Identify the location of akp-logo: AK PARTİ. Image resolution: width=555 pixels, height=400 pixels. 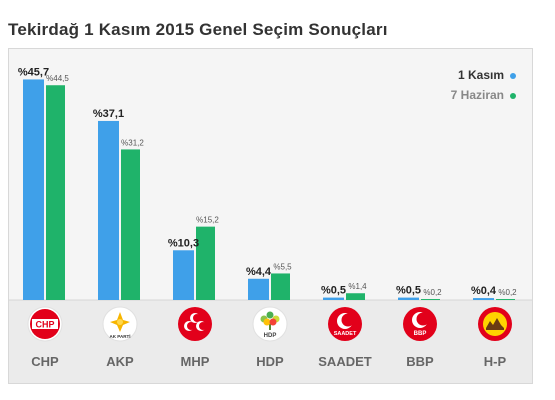
(120, 324).